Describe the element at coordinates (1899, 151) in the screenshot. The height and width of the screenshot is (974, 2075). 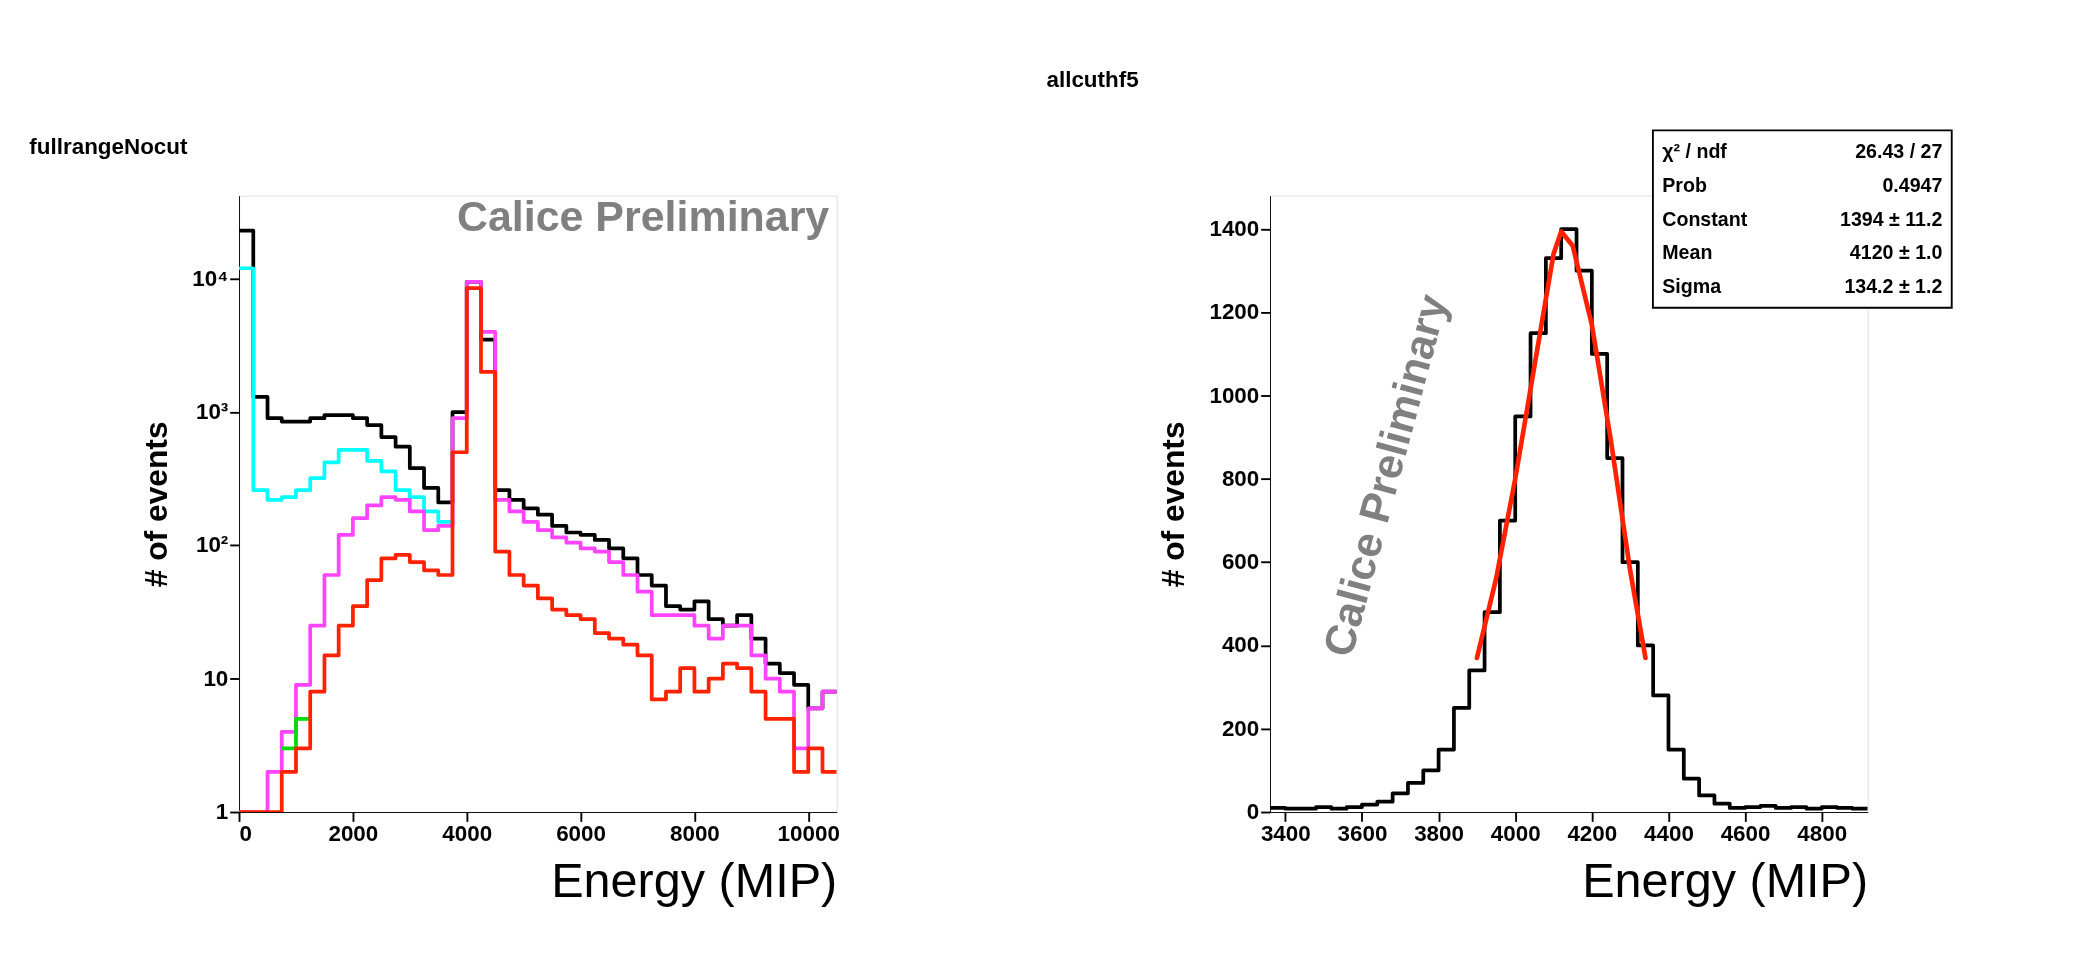
I see `text: 26.43 / 27` at that location.